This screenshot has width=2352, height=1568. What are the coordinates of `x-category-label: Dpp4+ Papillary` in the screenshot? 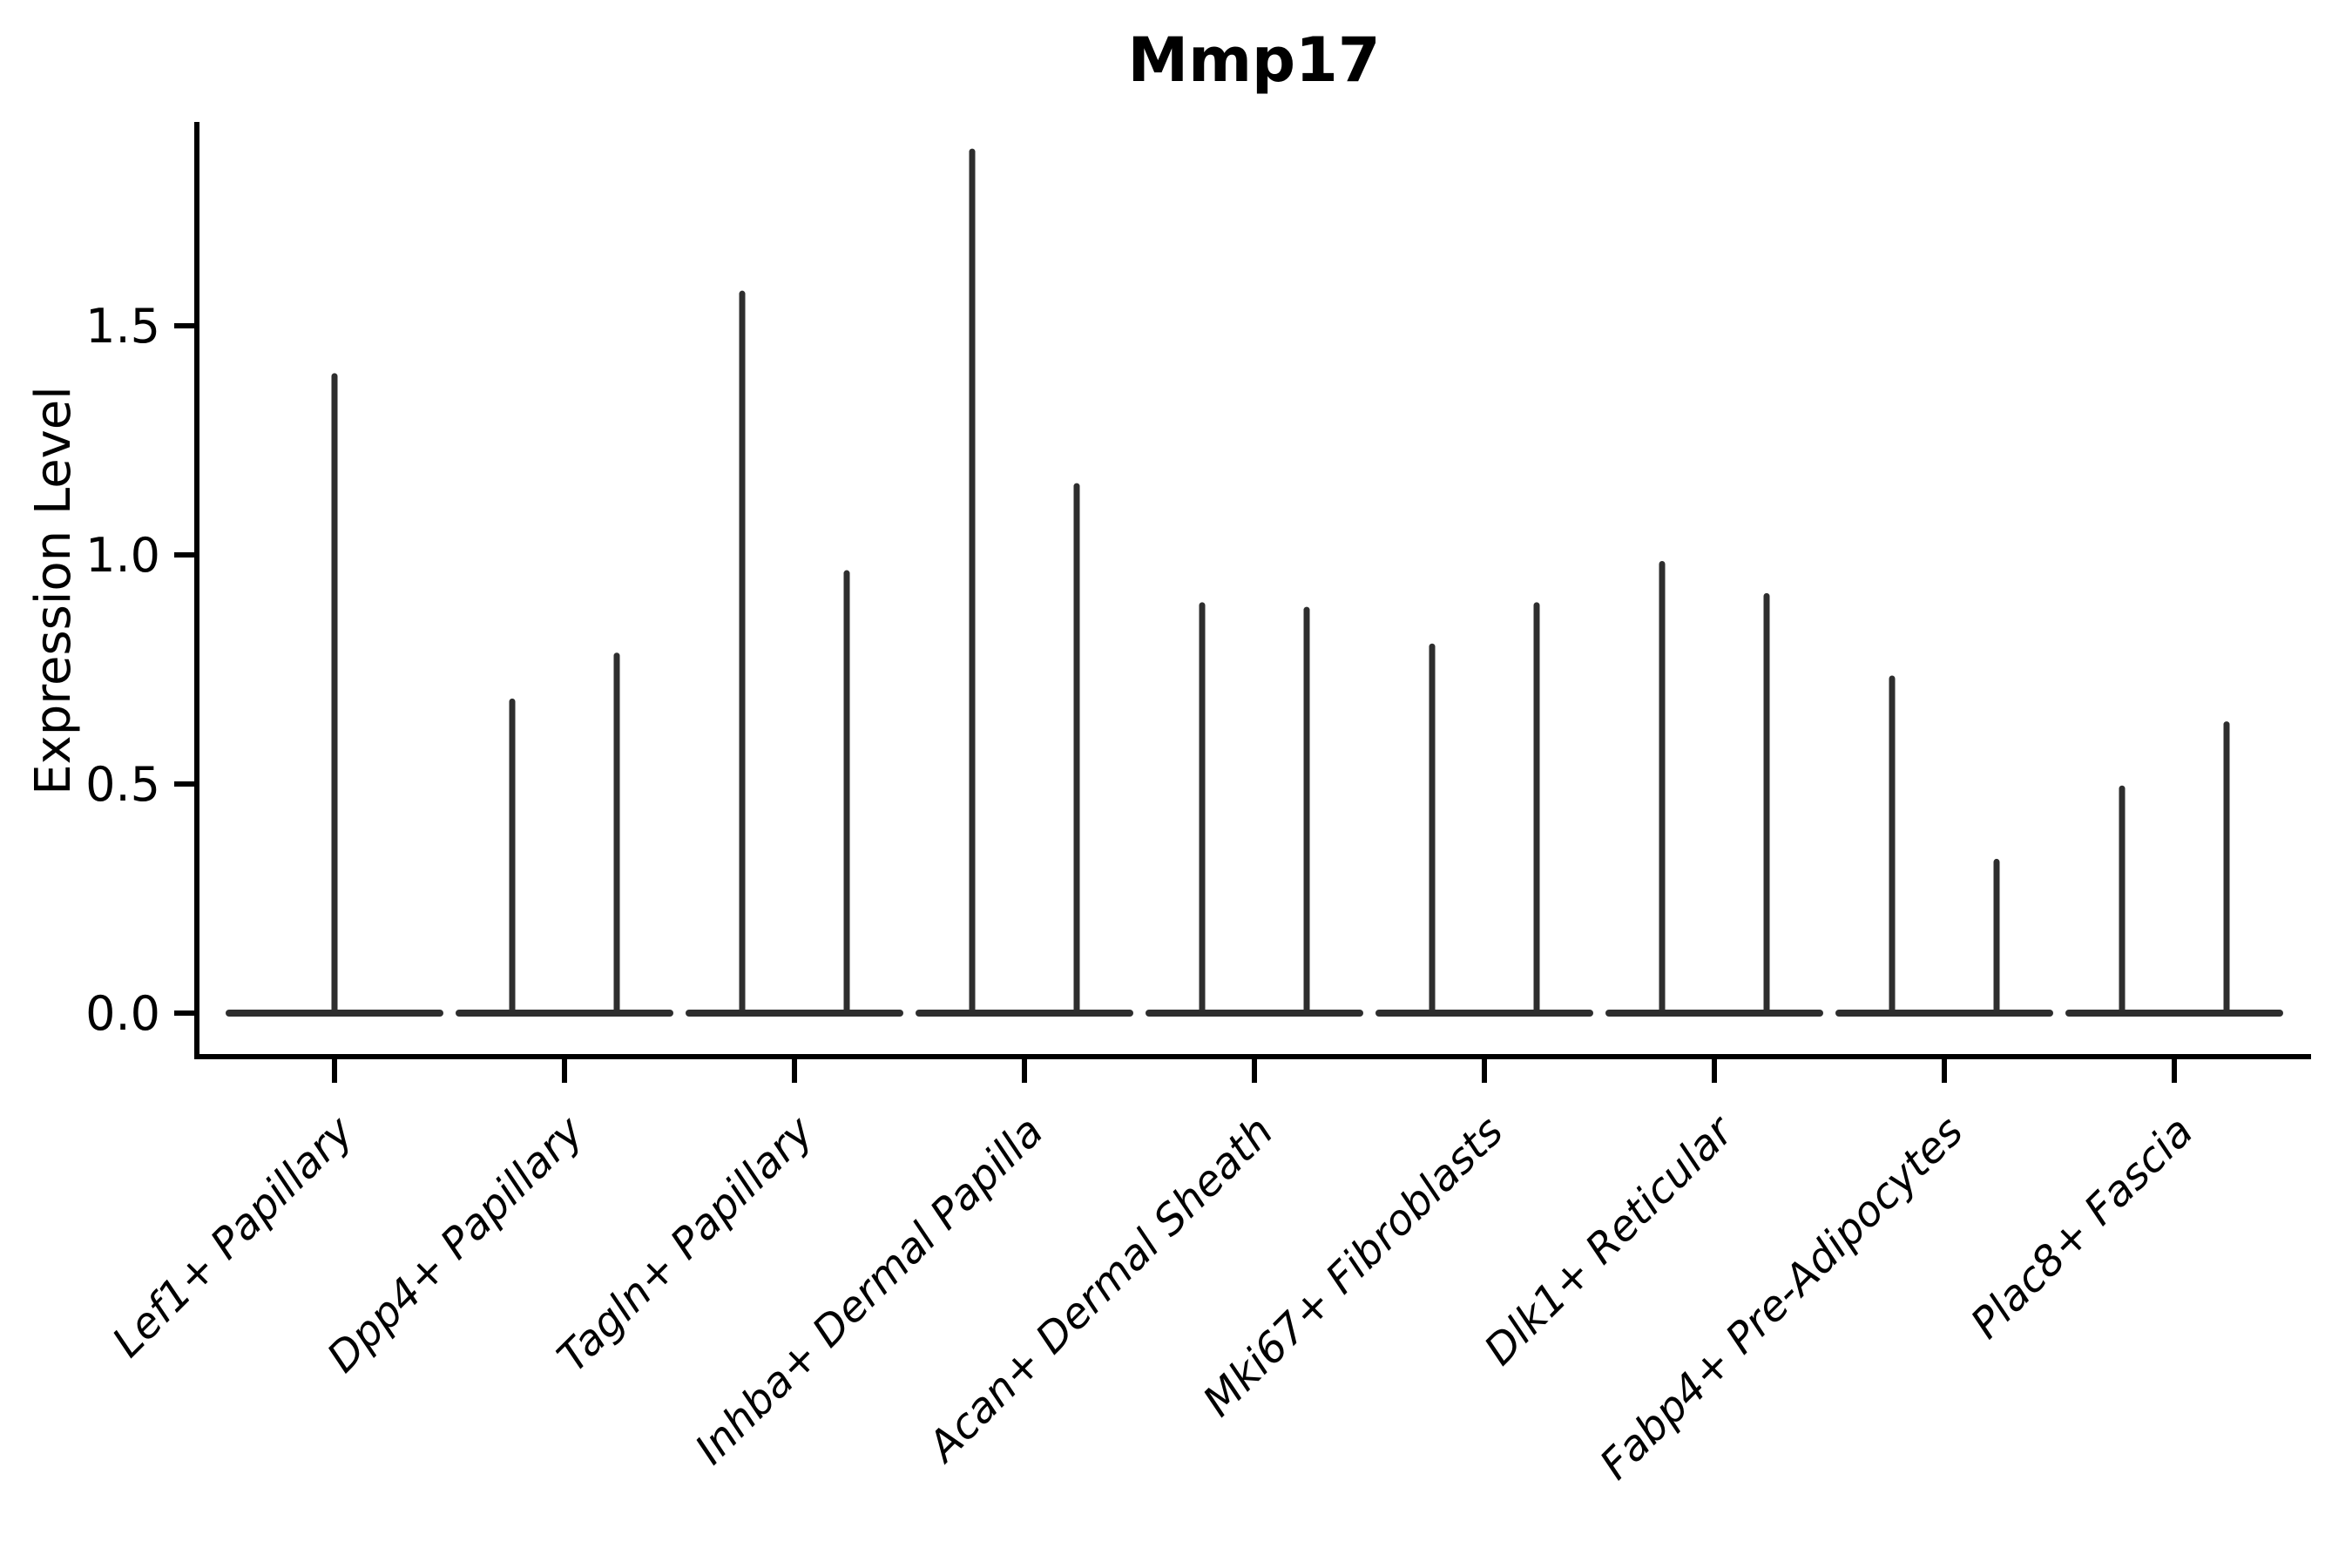 It's located at (455, 1244).